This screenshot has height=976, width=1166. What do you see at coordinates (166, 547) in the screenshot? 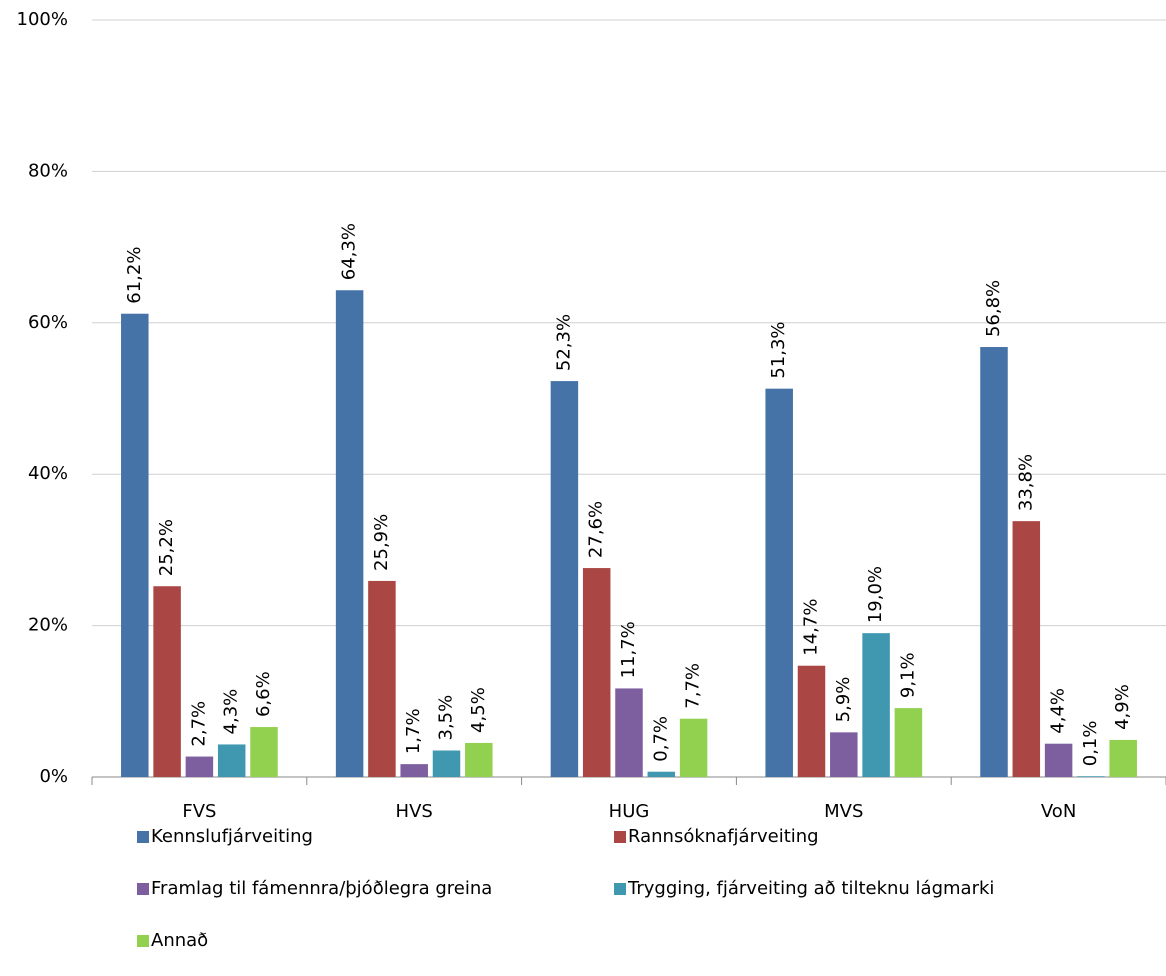
I see `value-label: 25,2%` at bounding box center [166, 547].